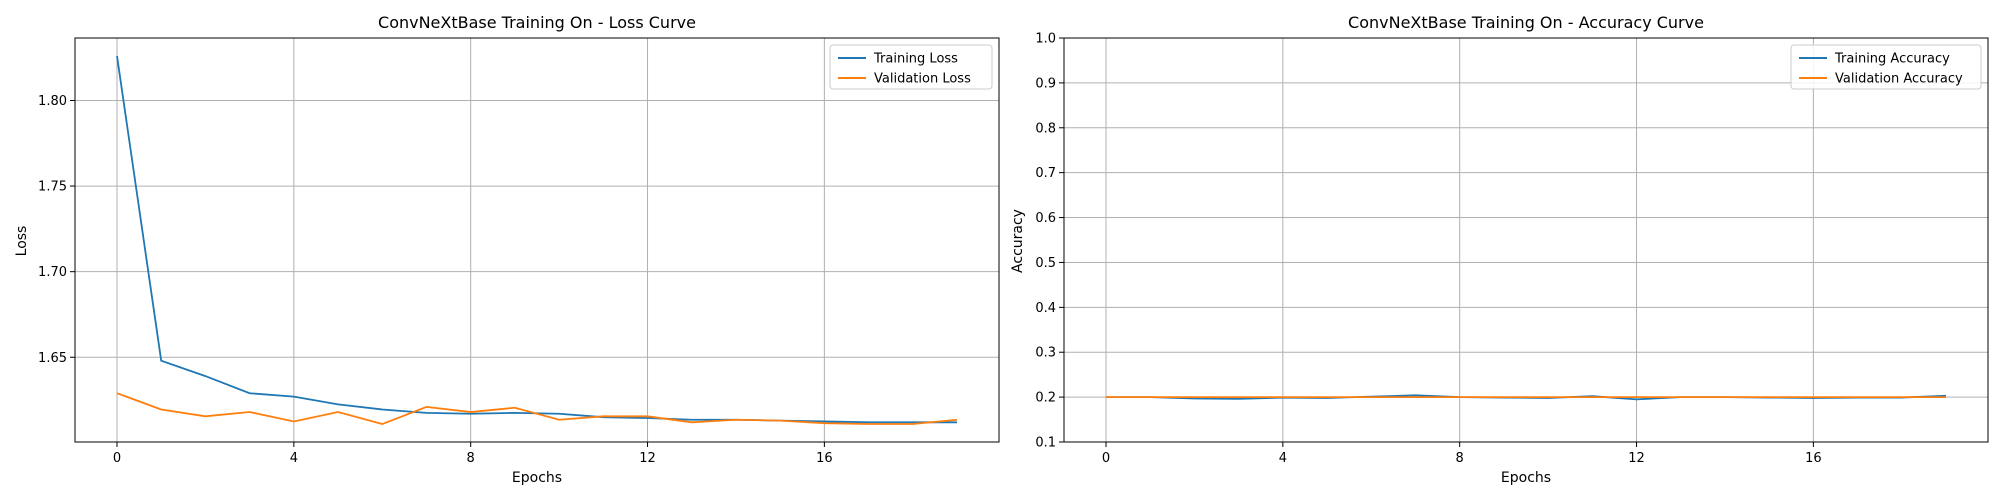  What do you see at coordinates (1045, 263) in the screenshot?
I see `y-tick-label: 0.5` at bounding box center [1045, 263].